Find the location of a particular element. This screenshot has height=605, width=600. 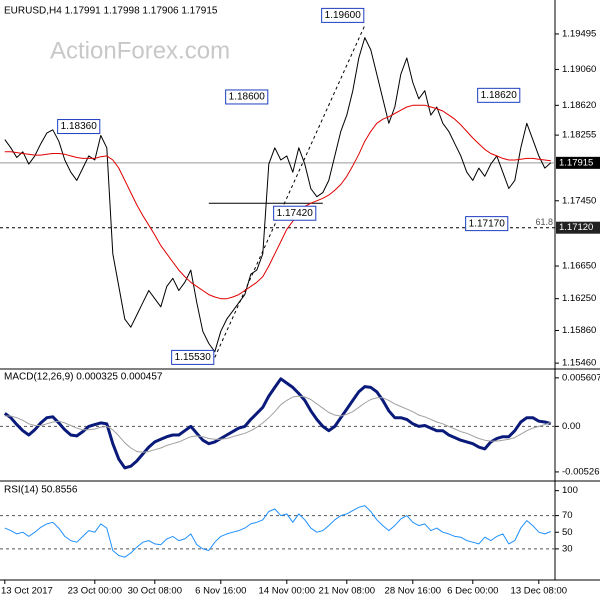

x-tick-label: 21 Nov 08:00 is located at coordinates (347, 591).